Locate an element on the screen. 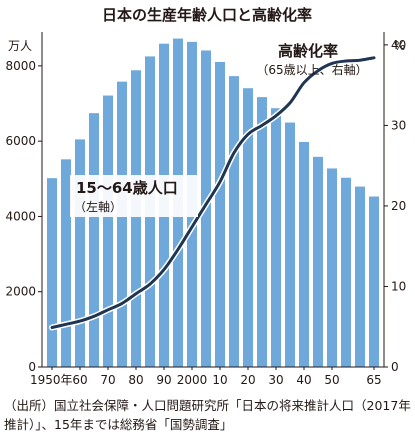 The height and width of the screenshot is (442, 415). y-left-tick-label: 4000 is located at coordinates (20, 216).